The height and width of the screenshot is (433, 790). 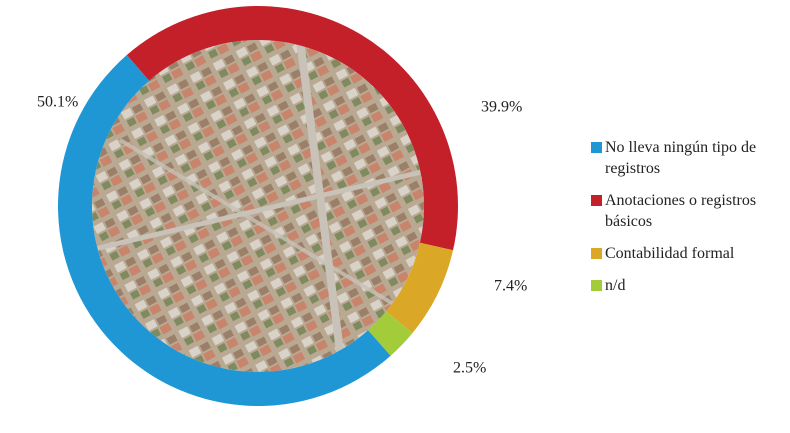 What do you see at coordinates (615, 285) in the screenshot?
I see `legend-label: n/d` at bounding box center [615, 285].